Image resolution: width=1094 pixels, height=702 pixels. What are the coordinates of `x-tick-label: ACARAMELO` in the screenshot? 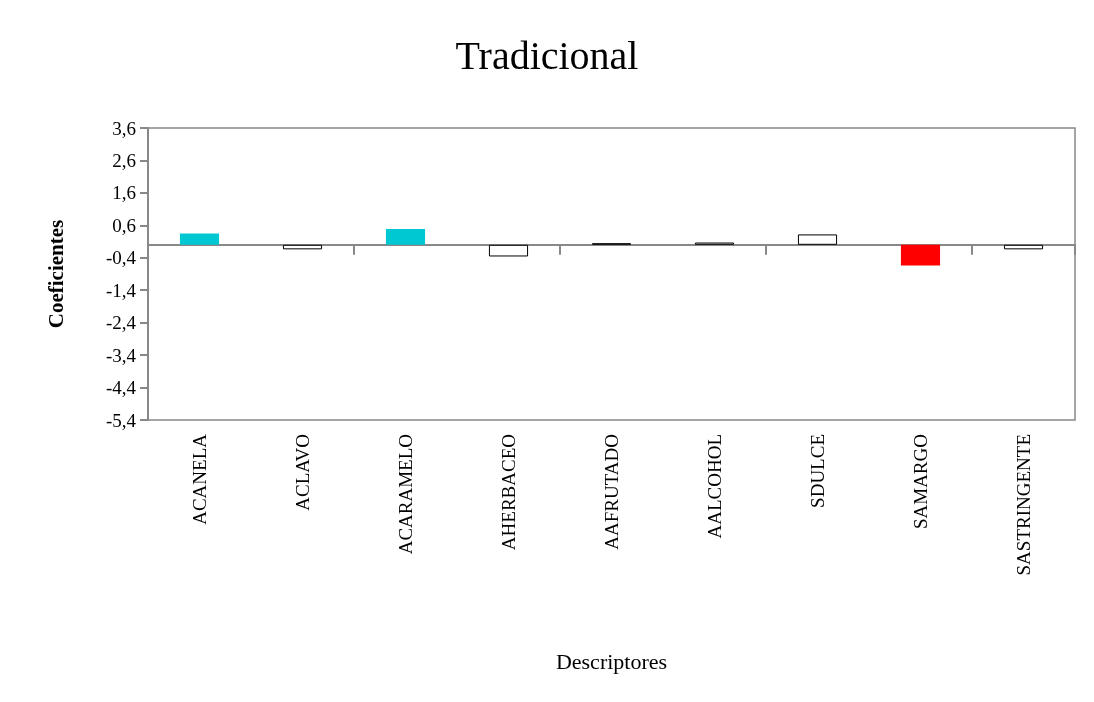 It's located at (405, 494).